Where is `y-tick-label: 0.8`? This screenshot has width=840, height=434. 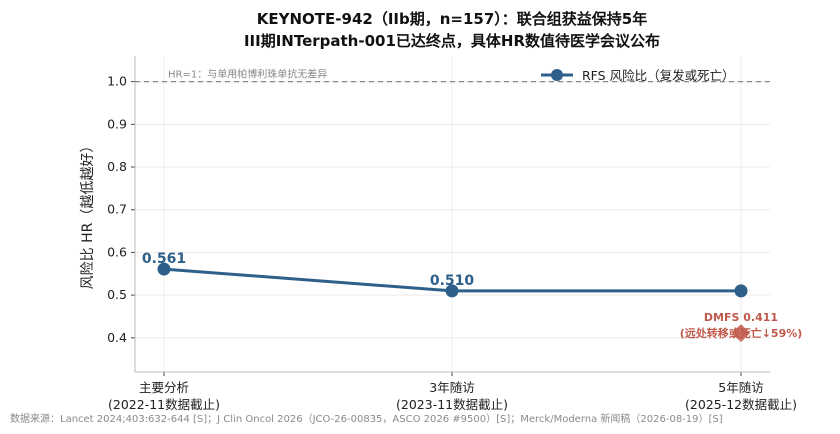
y-tick-label: 0.8 is located at coordinates (117, 166).